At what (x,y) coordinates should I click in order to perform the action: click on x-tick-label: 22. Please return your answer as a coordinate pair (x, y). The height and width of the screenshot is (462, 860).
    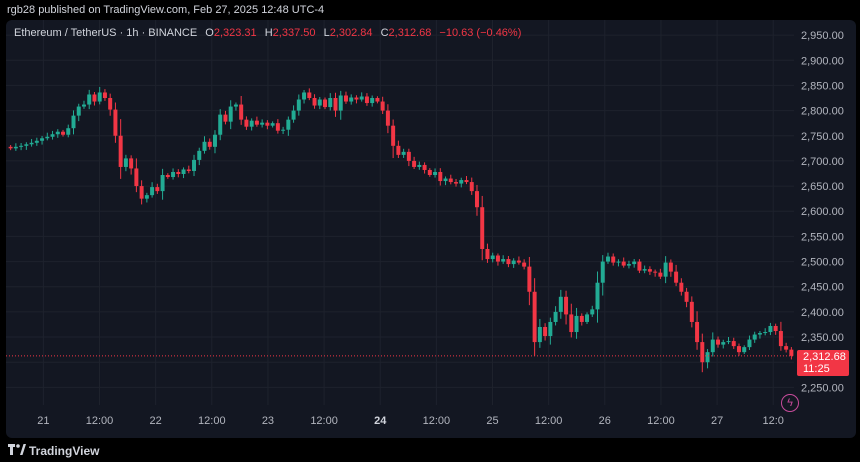
    Looking at the image, I should click on (156, 421).